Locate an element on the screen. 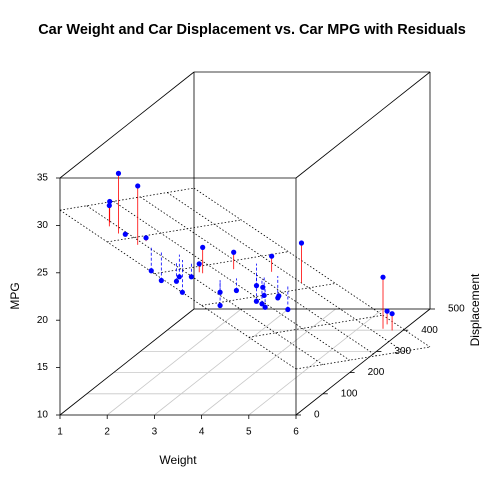  x-tick-label: 3 is located at coordinates (155, 432).